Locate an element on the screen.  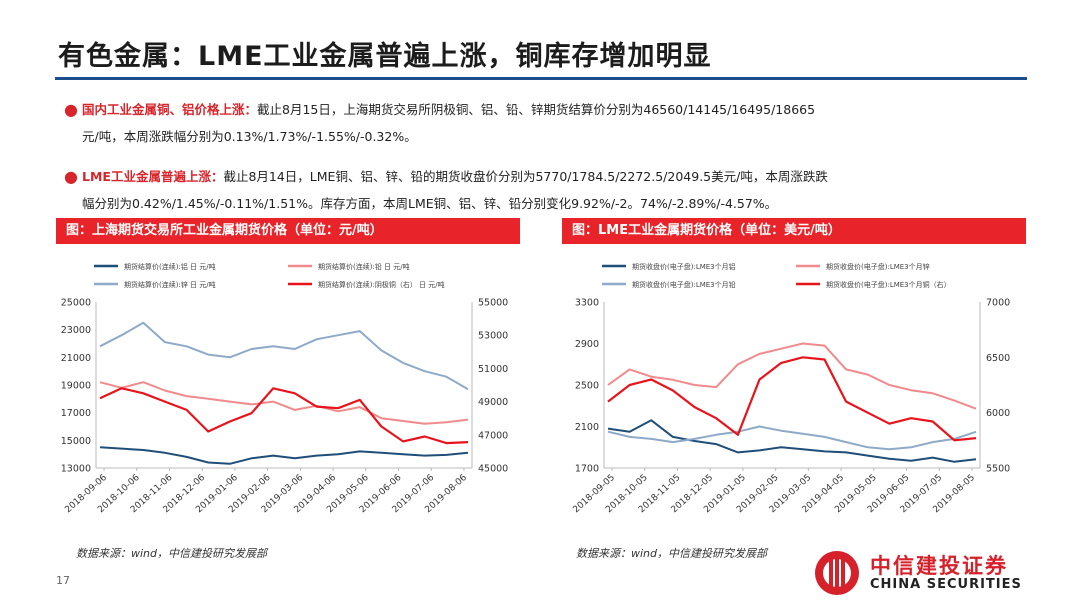
y-left-tick-label: 21000 is located at coordinates (76, 358).